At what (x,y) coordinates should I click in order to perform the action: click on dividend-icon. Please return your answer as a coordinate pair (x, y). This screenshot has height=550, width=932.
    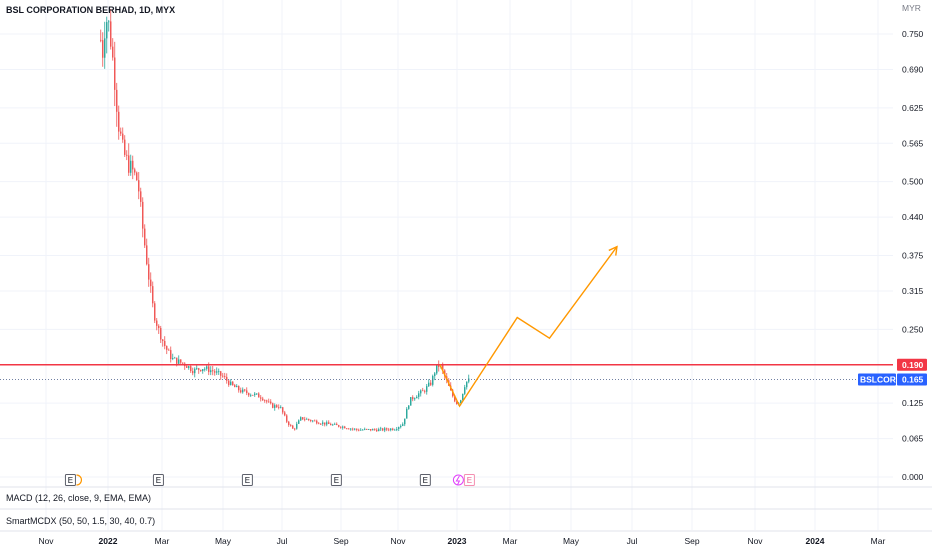
    Looking at the image, I should click on (458, 480).